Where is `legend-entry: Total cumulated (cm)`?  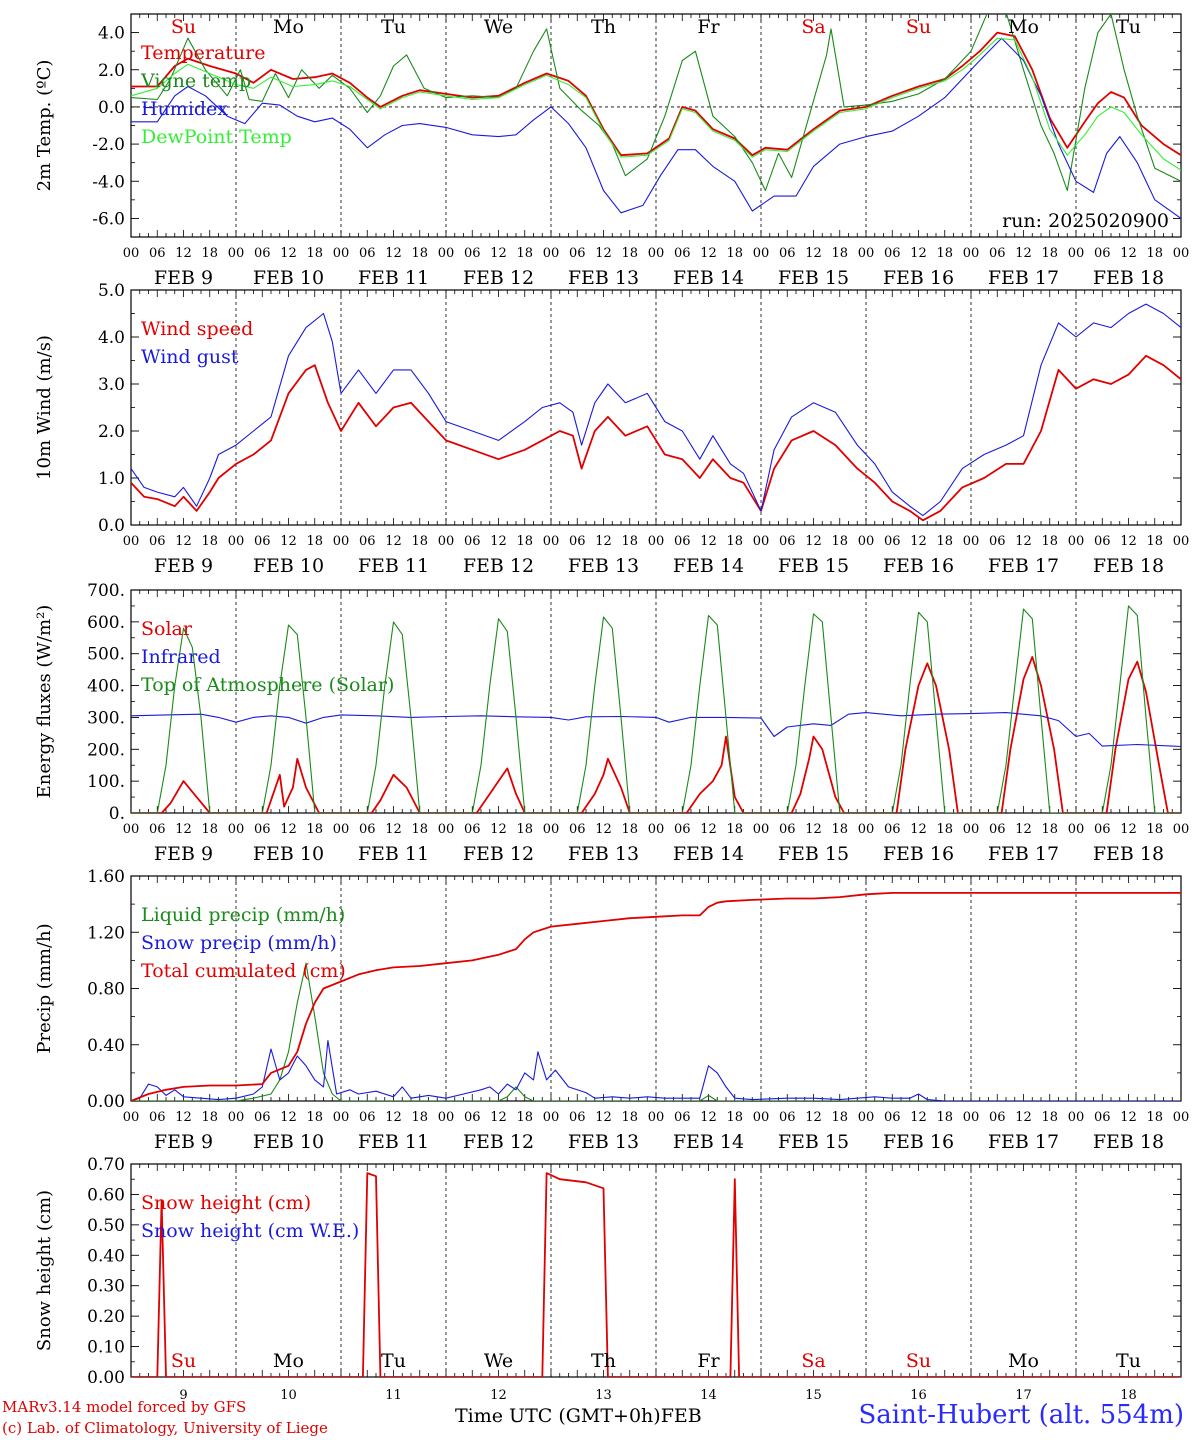
legend-entry: Total cumulated (cm) is located at coordinates (243, 971).